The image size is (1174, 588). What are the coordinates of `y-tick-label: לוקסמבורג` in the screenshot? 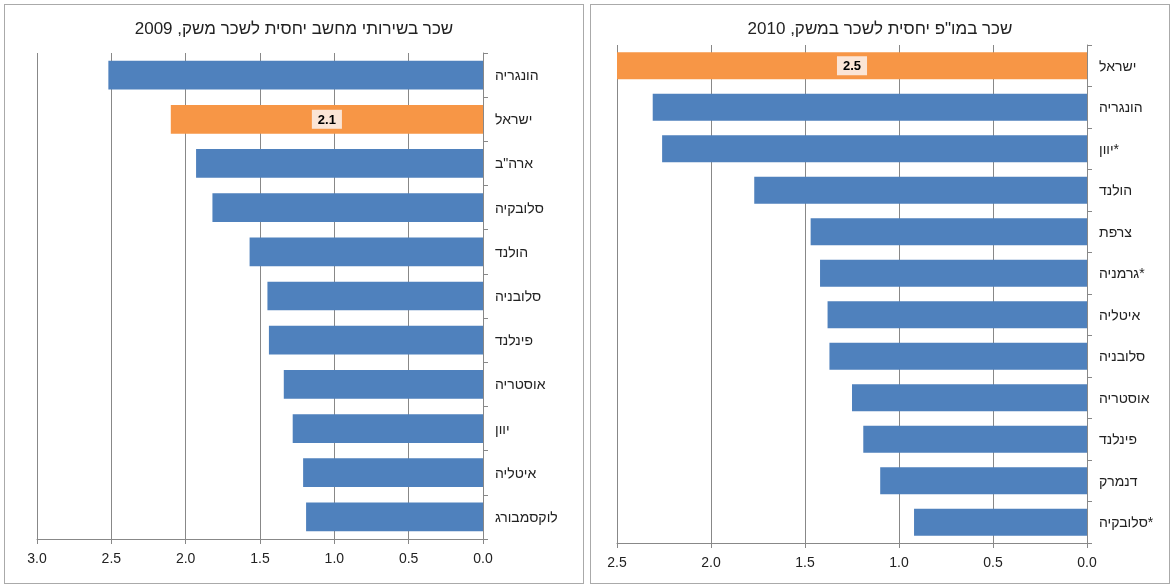 It's located at (526, 516).